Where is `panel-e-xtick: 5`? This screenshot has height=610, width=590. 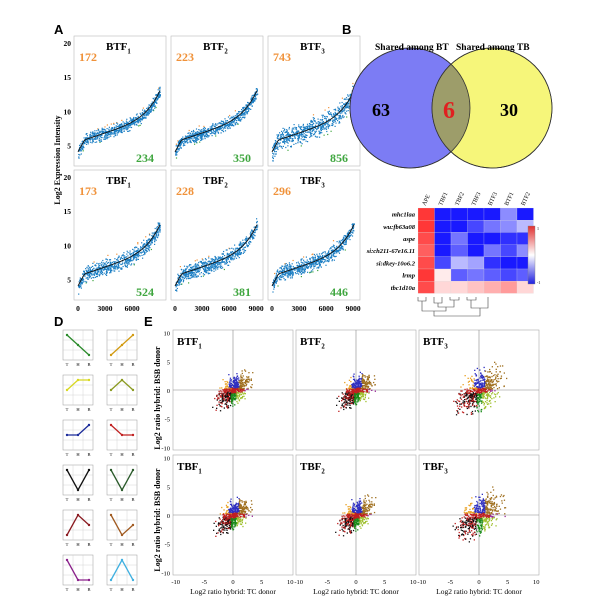 panel-e-xtick: 5 is located at coordinates (384, 582).